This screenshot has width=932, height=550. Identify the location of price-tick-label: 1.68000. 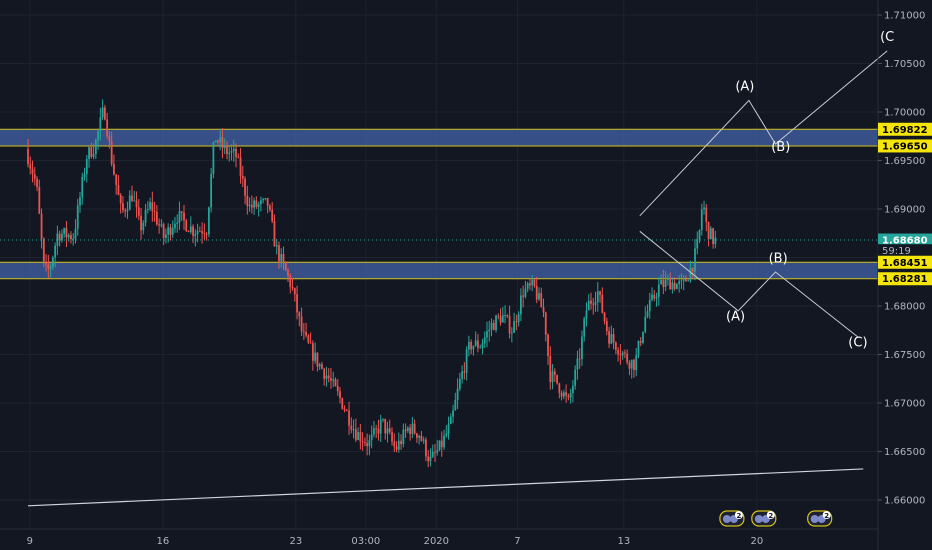
(904, 307).